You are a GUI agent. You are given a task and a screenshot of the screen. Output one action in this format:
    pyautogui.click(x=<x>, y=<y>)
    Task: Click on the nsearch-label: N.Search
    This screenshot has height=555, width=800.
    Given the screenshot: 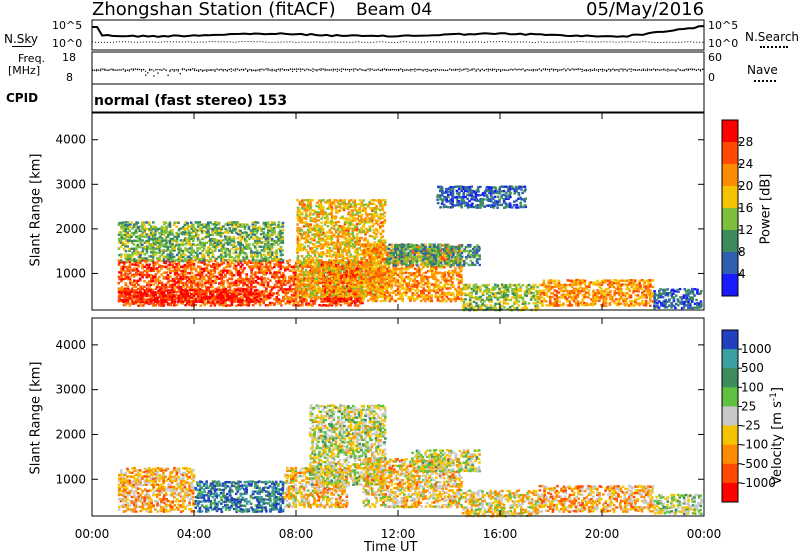 What is the action you would take?
    pyautogui.click(x=772, y=37)
    